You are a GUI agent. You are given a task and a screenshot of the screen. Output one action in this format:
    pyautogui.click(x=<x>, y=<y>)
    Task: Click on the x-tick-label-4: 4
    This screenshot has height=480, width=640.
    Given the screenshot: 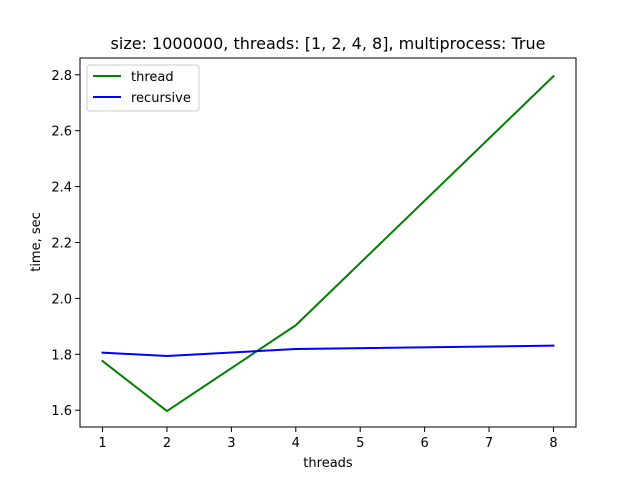 What is the action you would take?
    pyautogui.click(x=296, y=443)
    